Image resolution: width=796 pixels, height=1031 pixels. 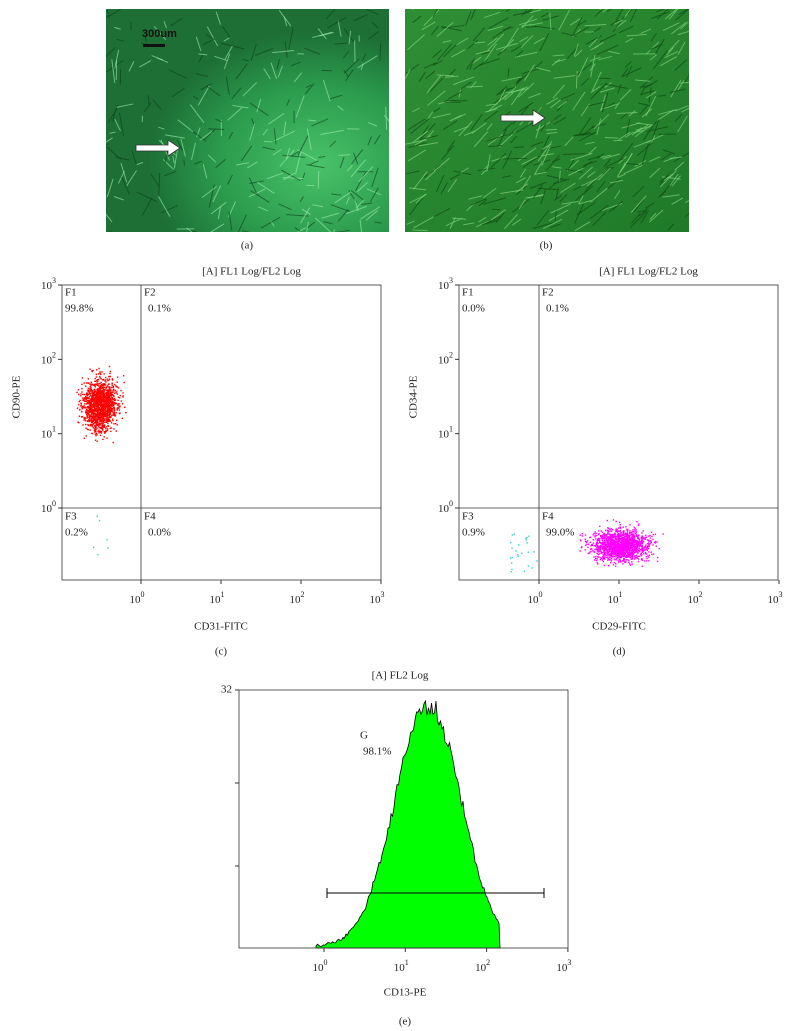 I want to click on tick-exp: 1, so click(x=54, y=428).